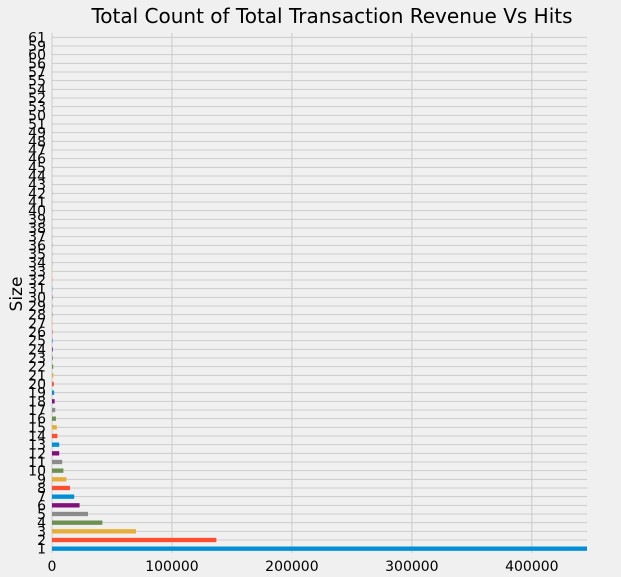 The image size is (621, 577). Describe the element at coordinates (37, 38) in the screenshot. I see `y-tick-label-61: 61` at that location.